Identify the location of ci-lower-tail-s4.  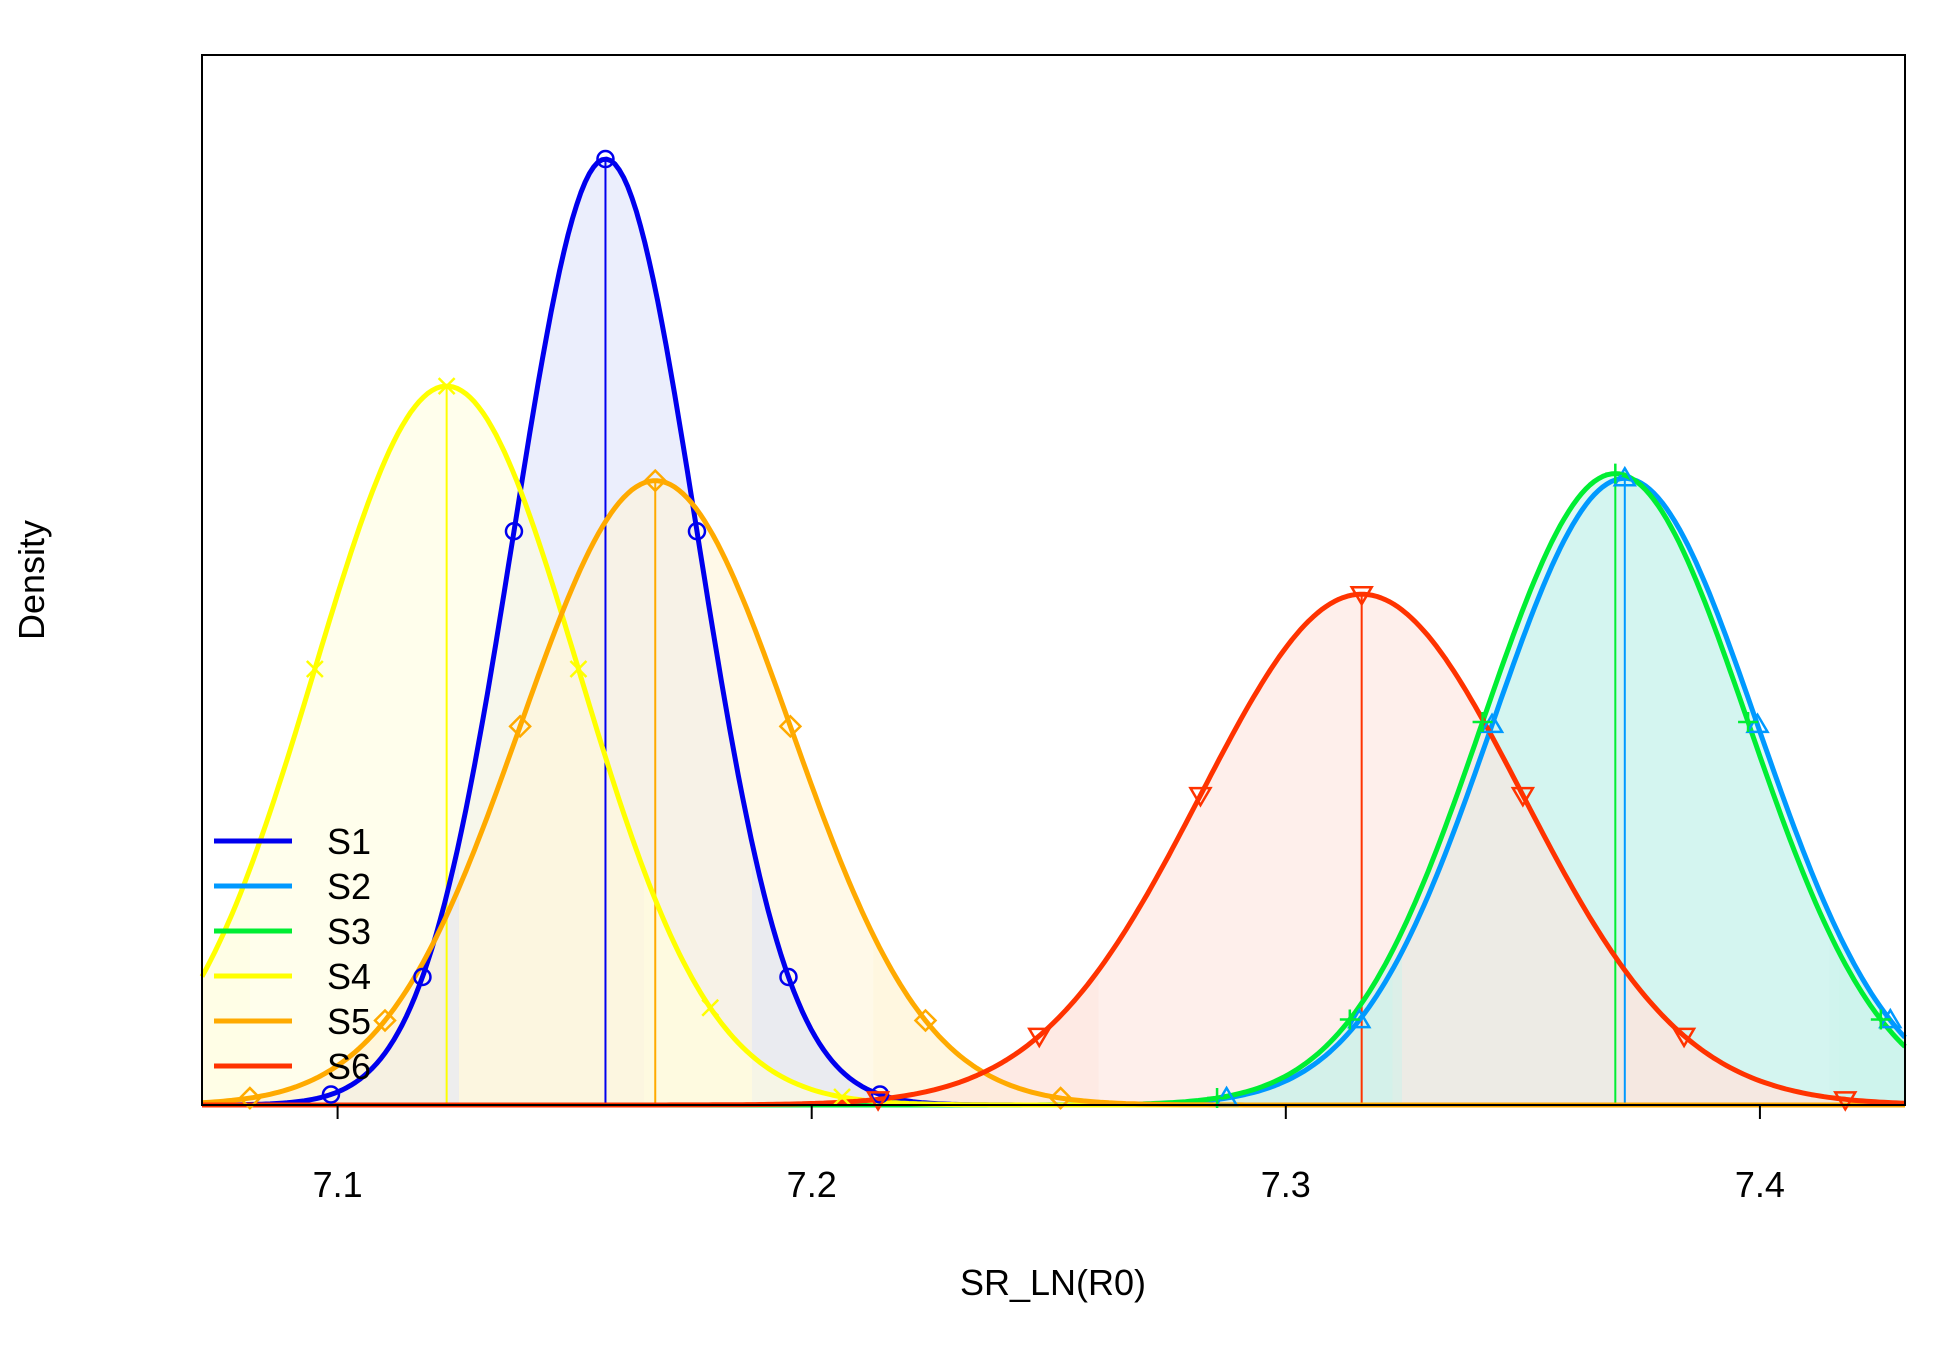
(226, 987).